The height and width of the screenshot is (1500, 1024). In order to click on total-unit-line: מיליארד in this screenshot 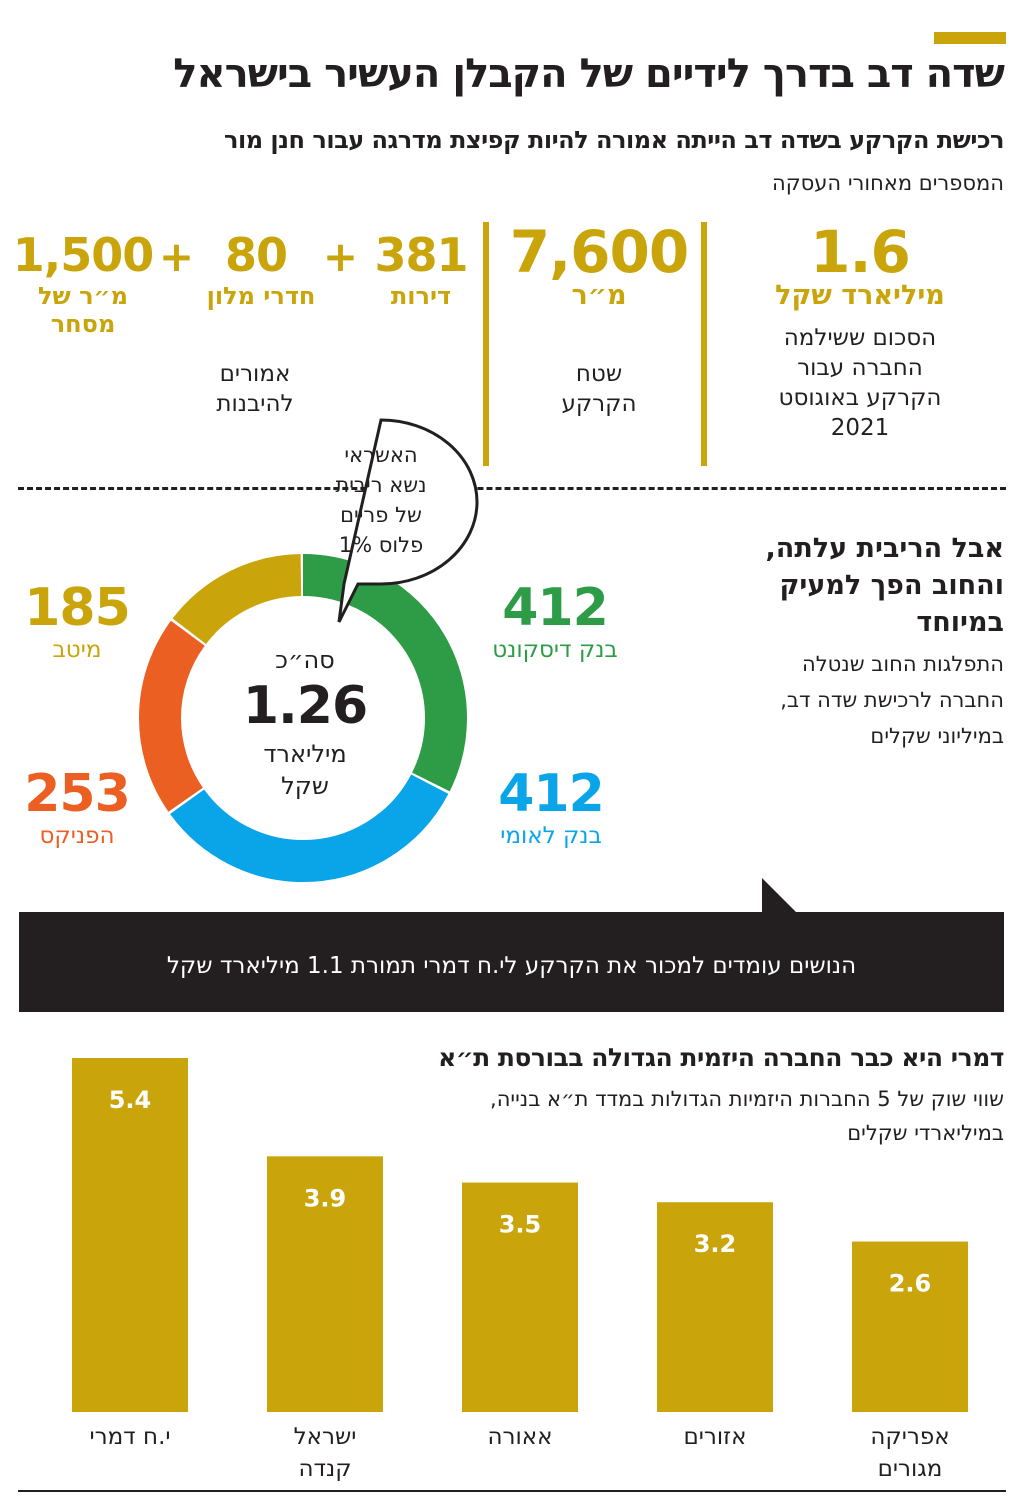, I will do `click(305, 754)`.